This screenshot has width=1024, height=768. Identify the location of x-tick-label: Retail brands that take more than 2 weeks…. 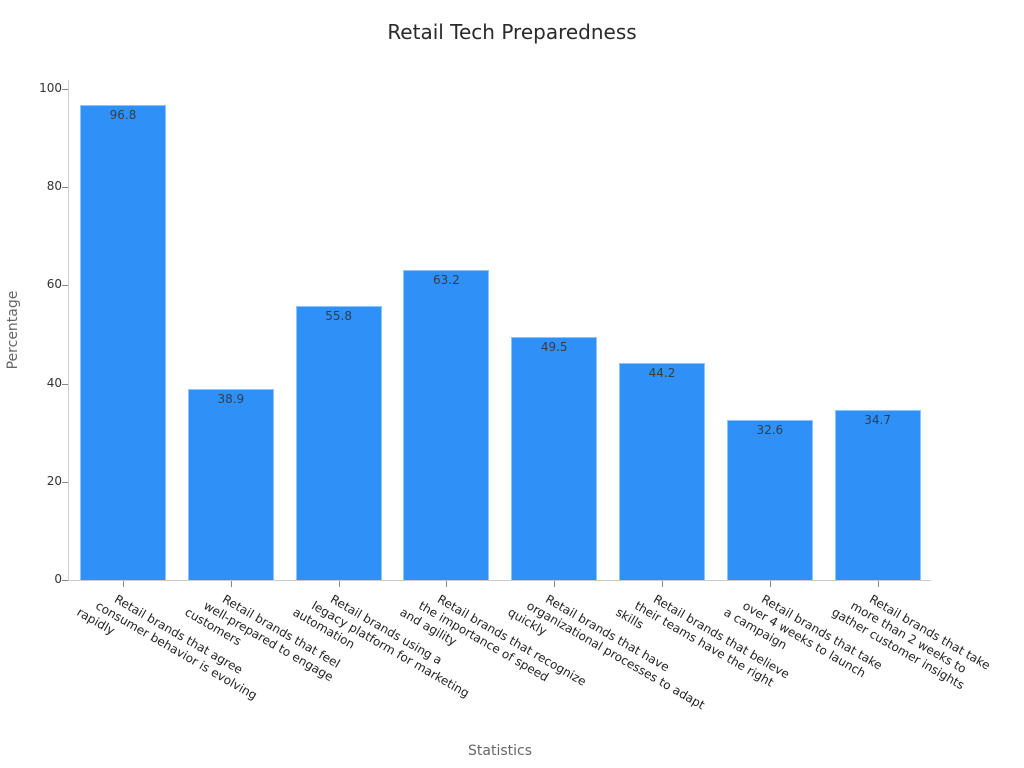
(910, 646).